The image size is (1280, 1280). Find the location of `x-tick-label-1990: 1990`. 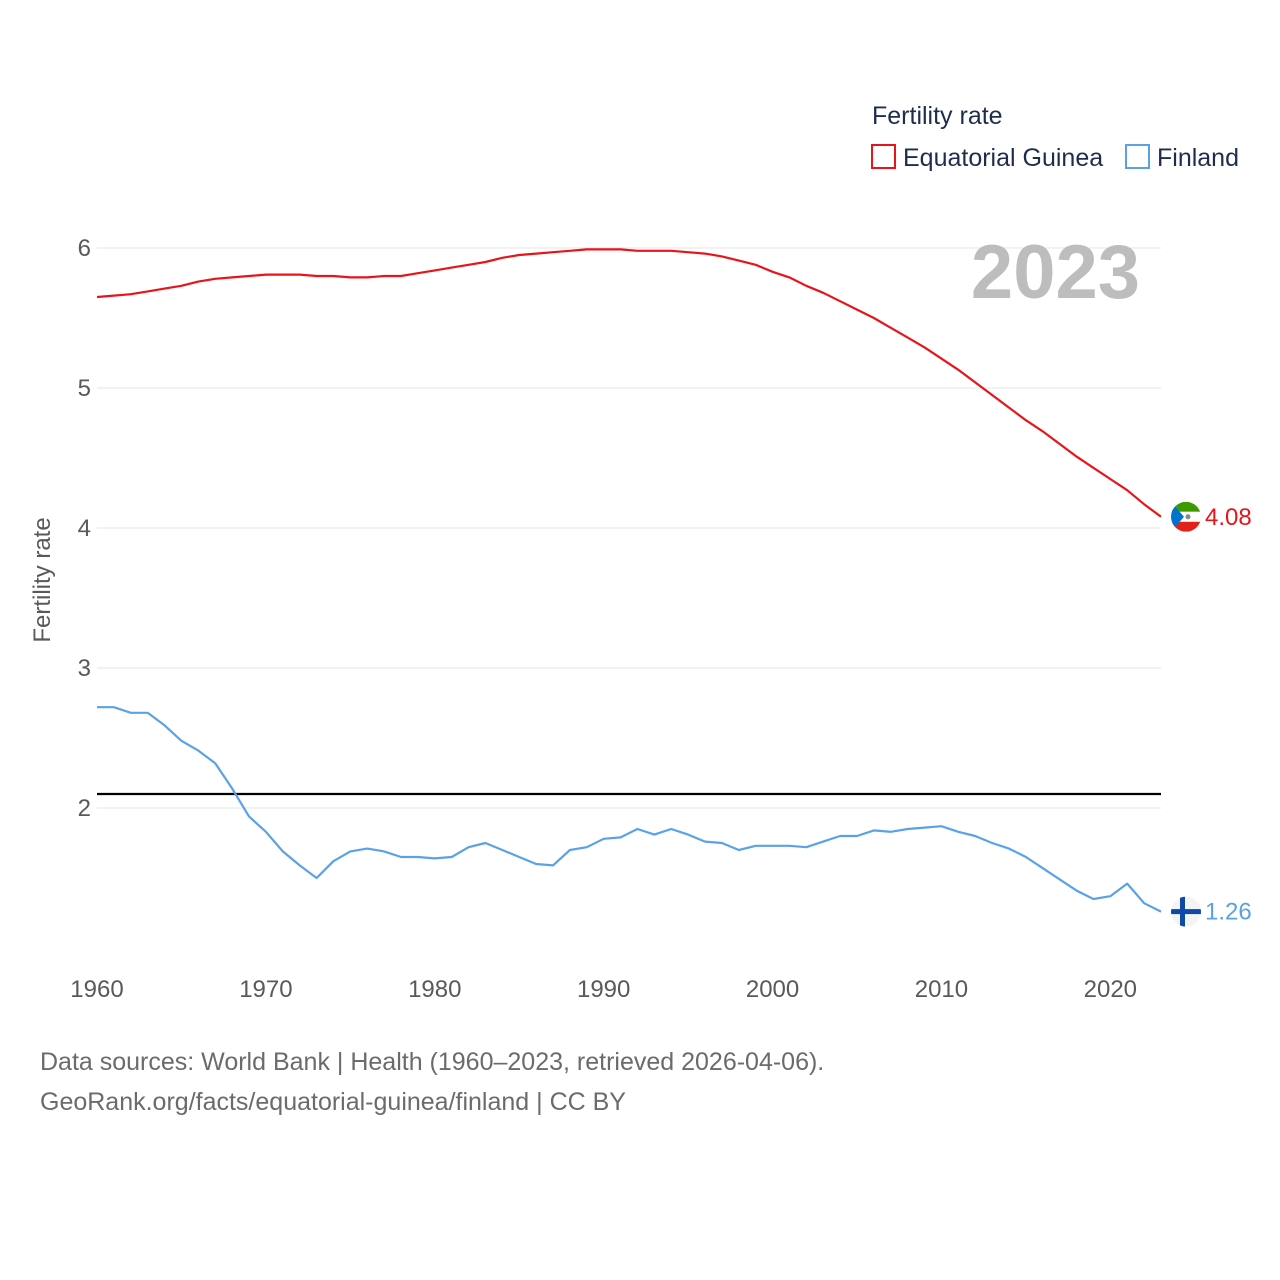

x-tick-label-1990: 1990 is located at coordinates (603, 989).